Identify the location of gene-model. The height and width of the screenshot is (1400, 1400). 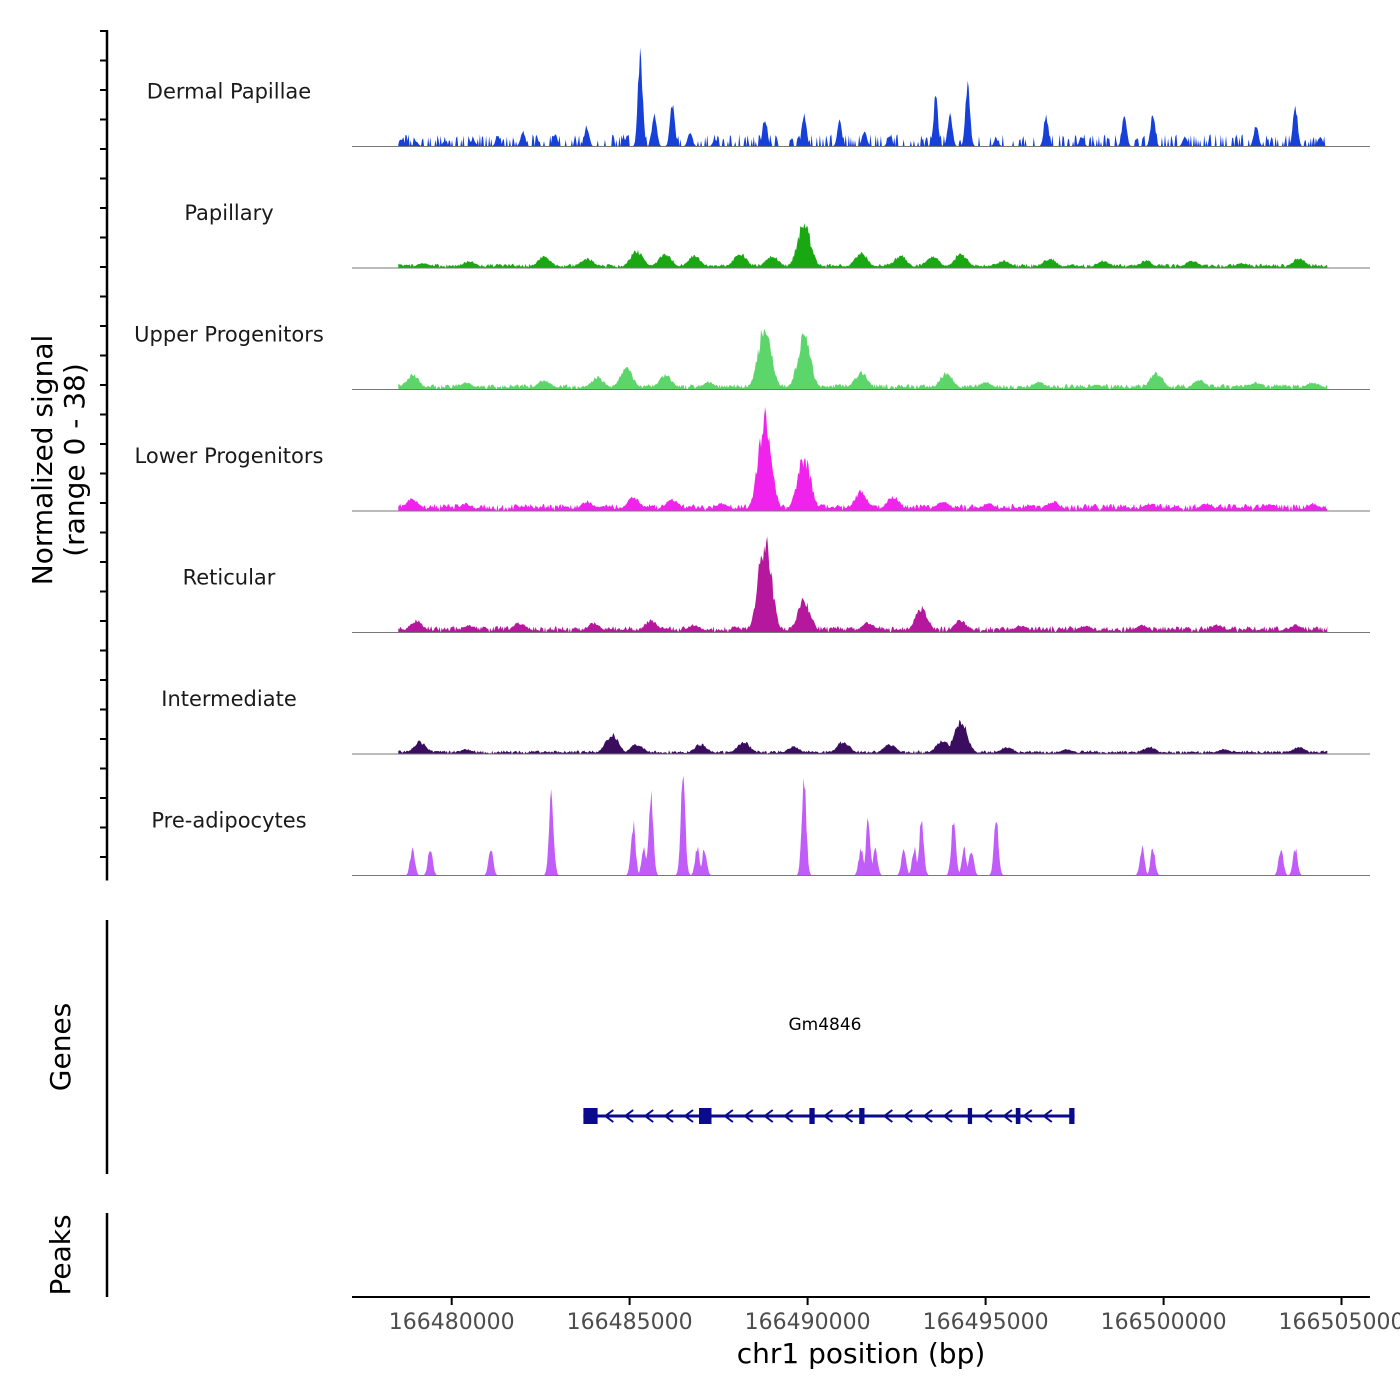
(829, 1116).